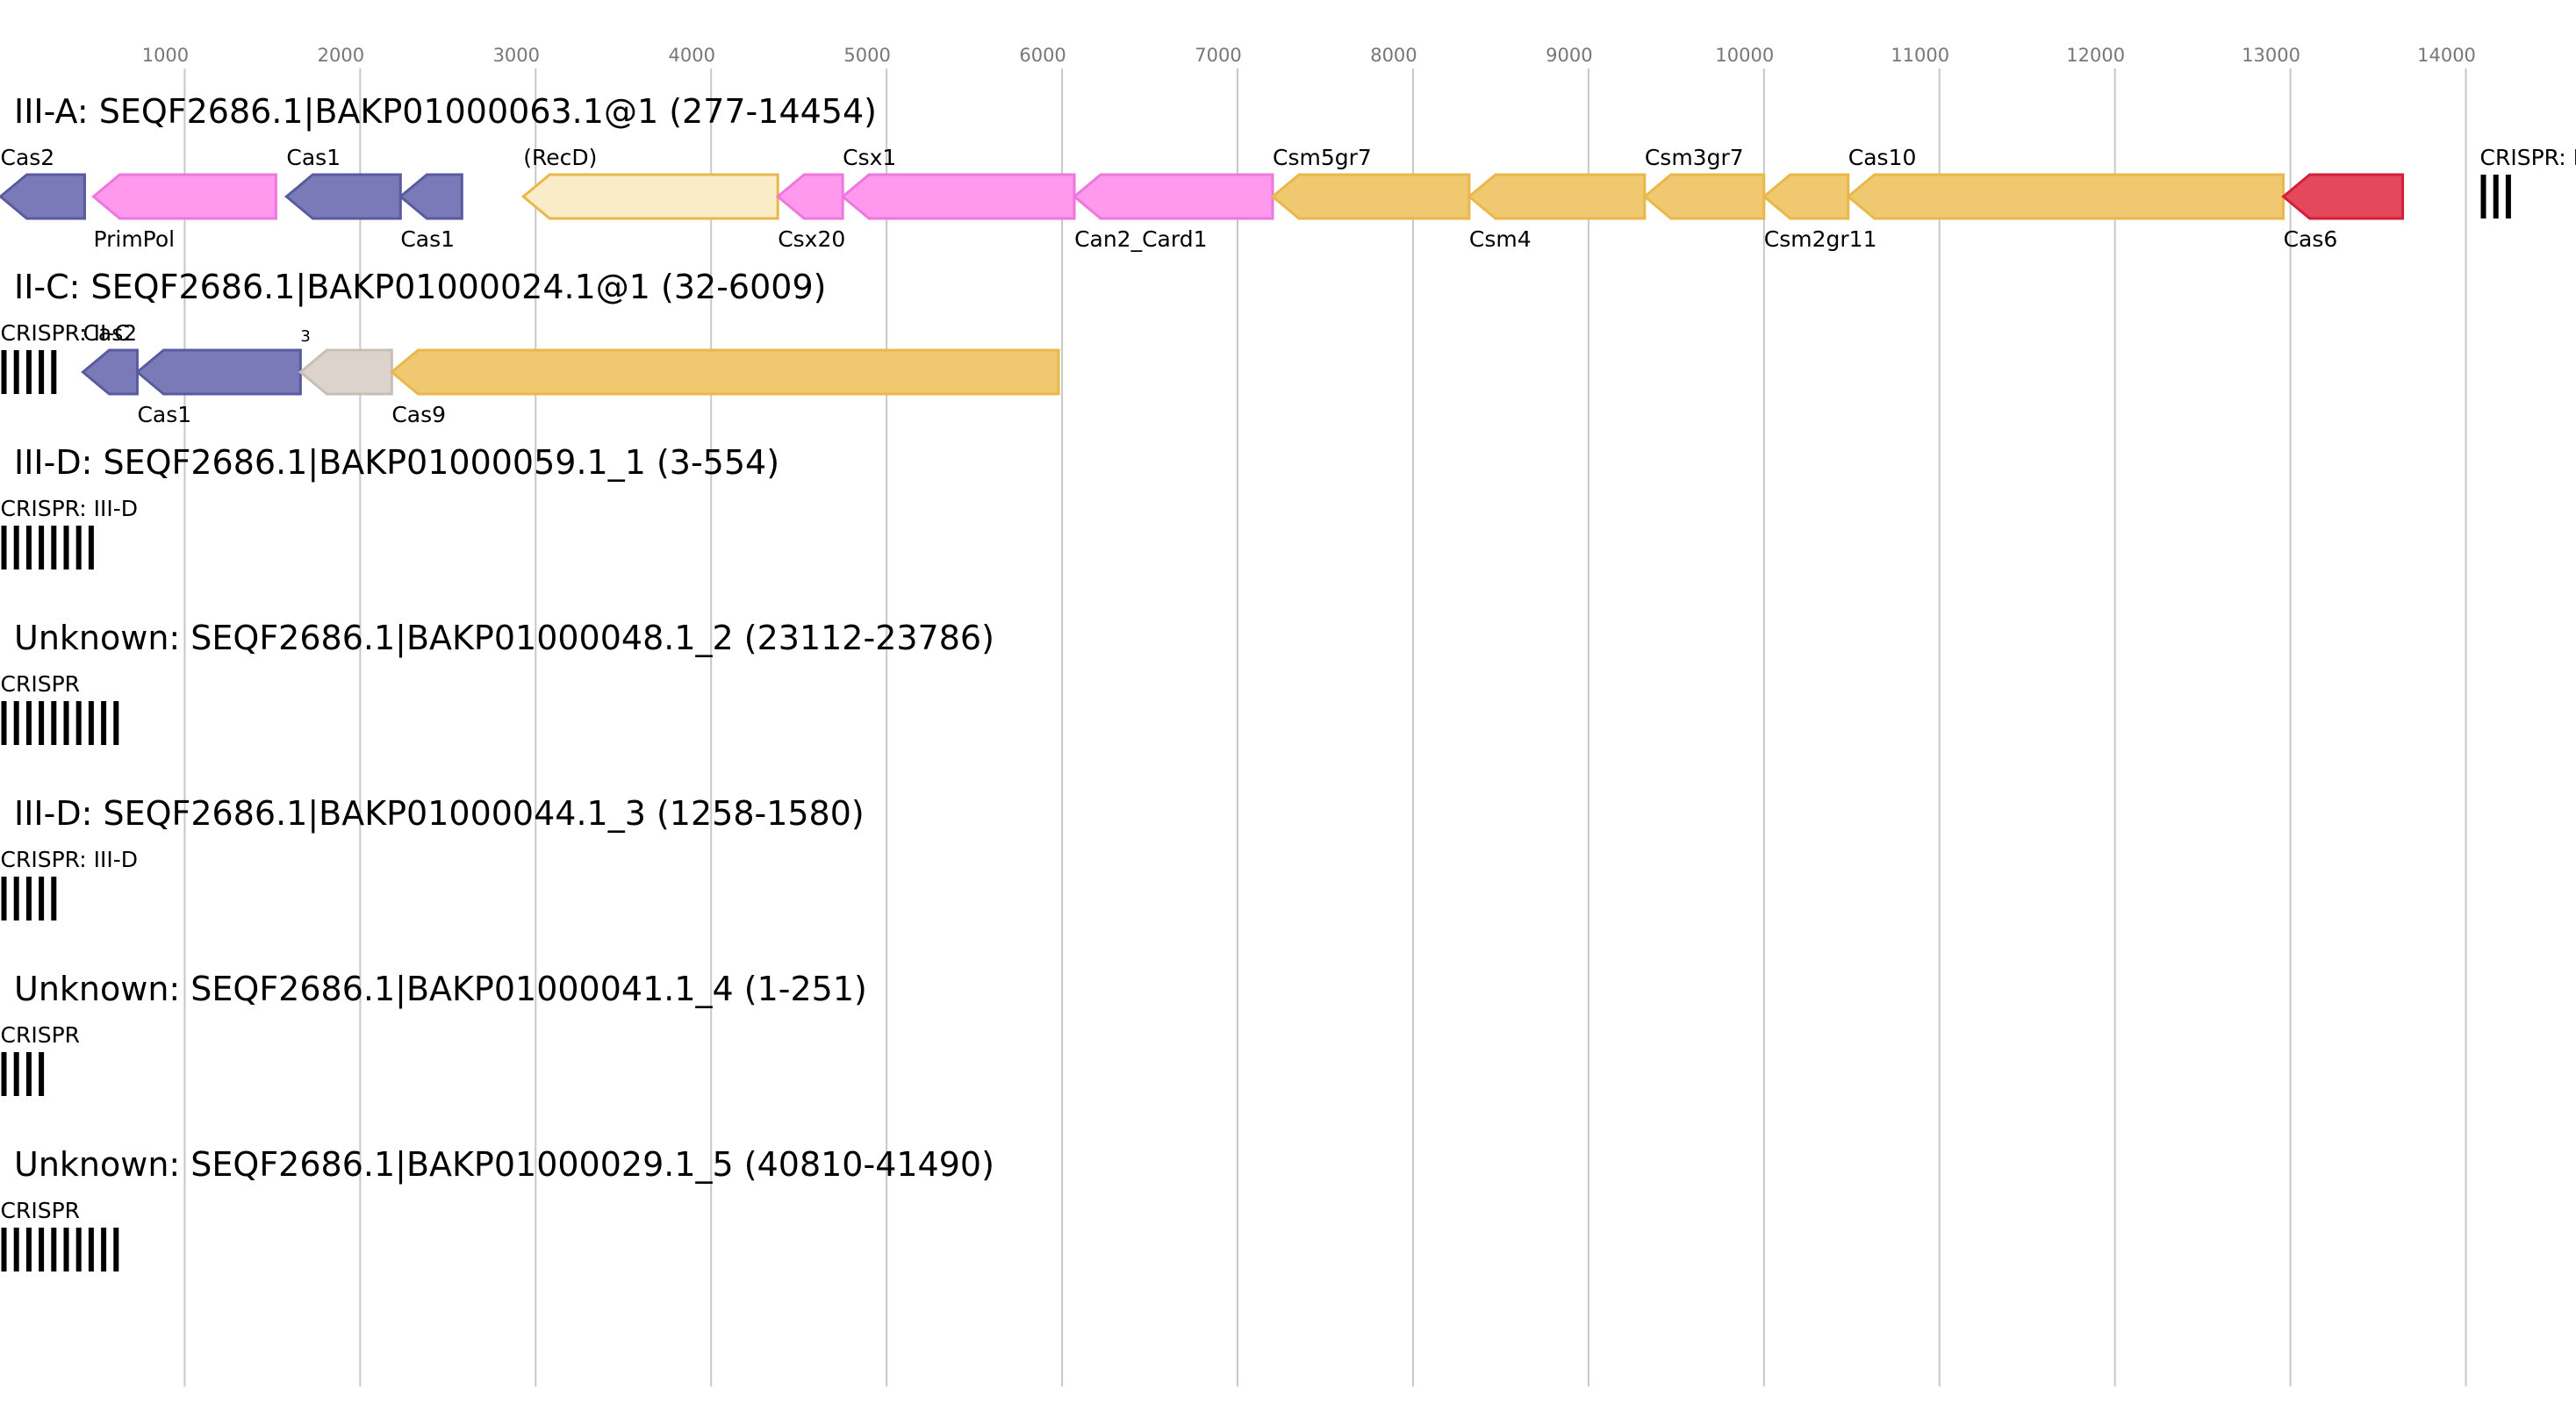 The width and height of the screenshot is (2576, 1404). What do you see at coordinates (1042, 55) in the screenshot?
I see `axis-tick-label: 6000` at bounding box center [1042, 55].